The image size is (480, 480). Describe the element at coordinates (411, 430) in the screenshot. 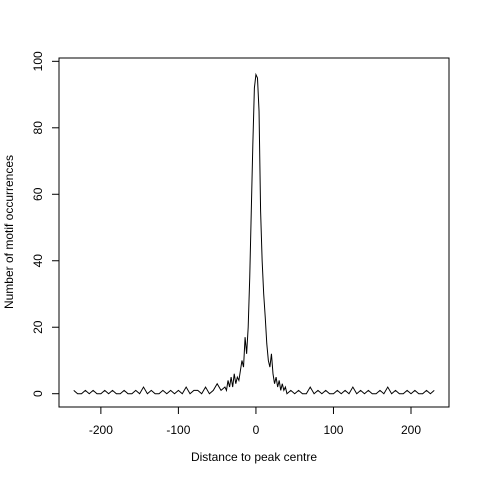

I see `x-tick-label: 200` at that location.